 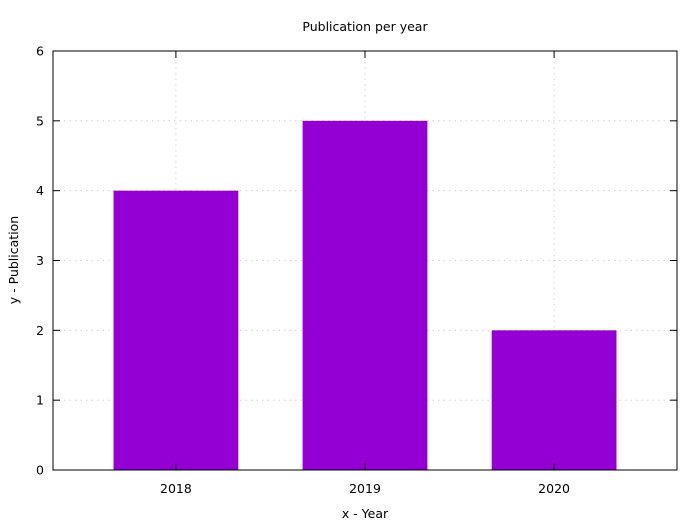 What do you see at coordinates (176, 330) in the screenshot?
I see `bar-2018` at bounding box center [176, 330].